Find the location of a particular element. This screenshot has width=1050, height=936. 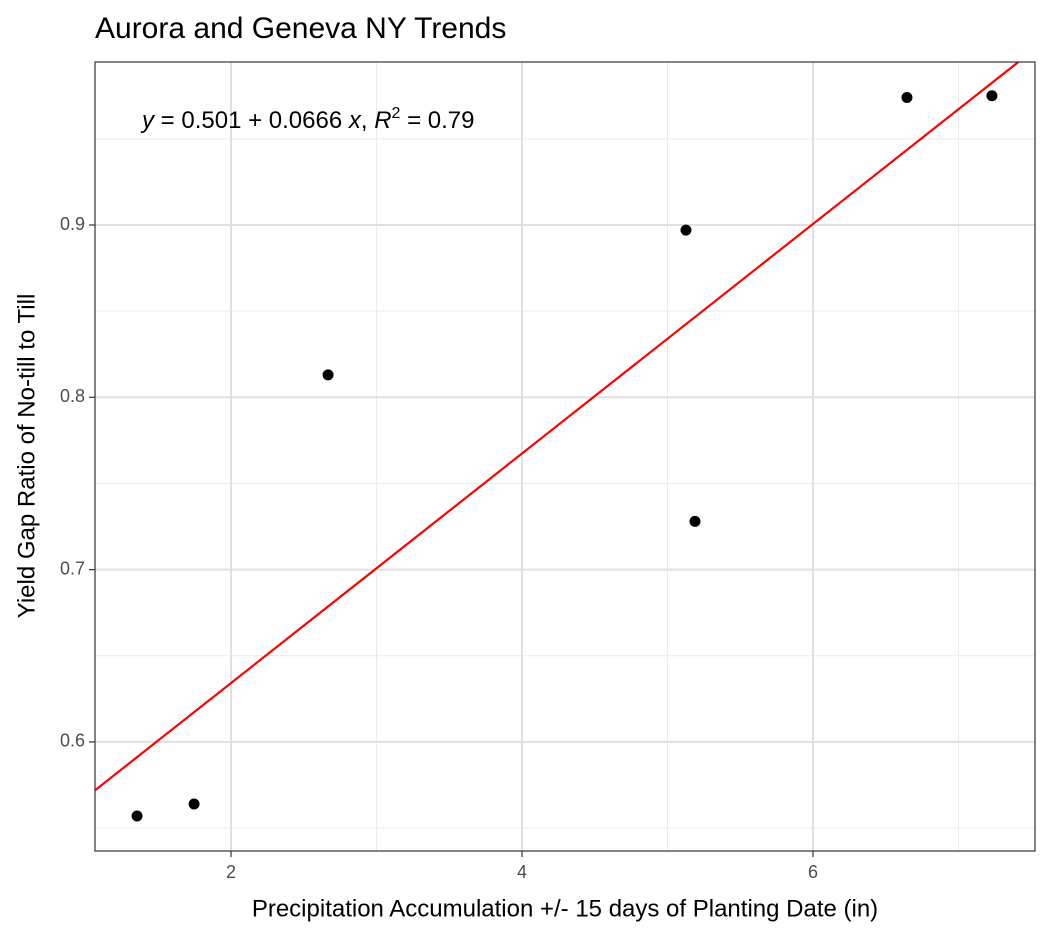

y-tick-label: 0.6 is located at coordinates (72, 741).